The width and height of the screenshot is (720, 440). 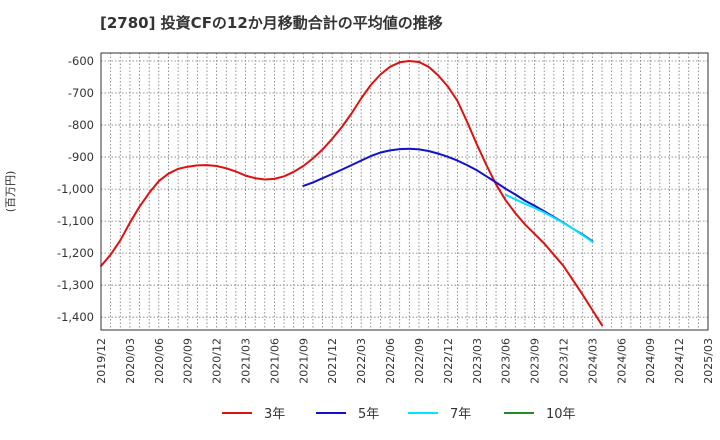 What do you see at coordinates (81, 125) in the screenshot?
I see `y-tick-label: -800` at bounding box center [81, 125].